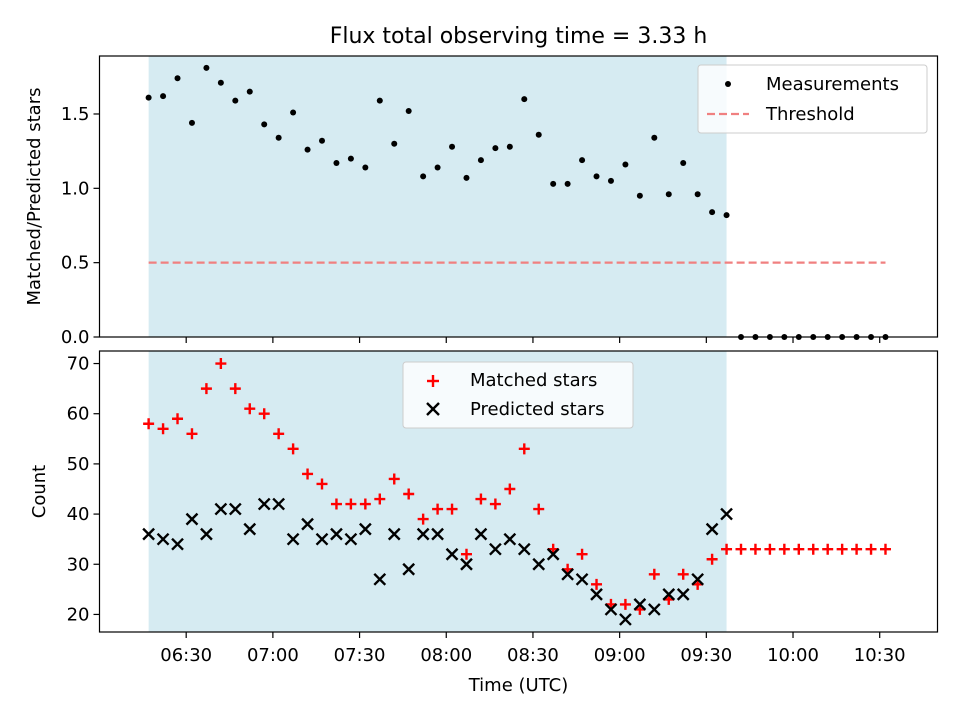  What do you see at coordinates (78, 614) in the screenshot?
I see `bot-ytick-label: 20` at bounding box center [78, 614].